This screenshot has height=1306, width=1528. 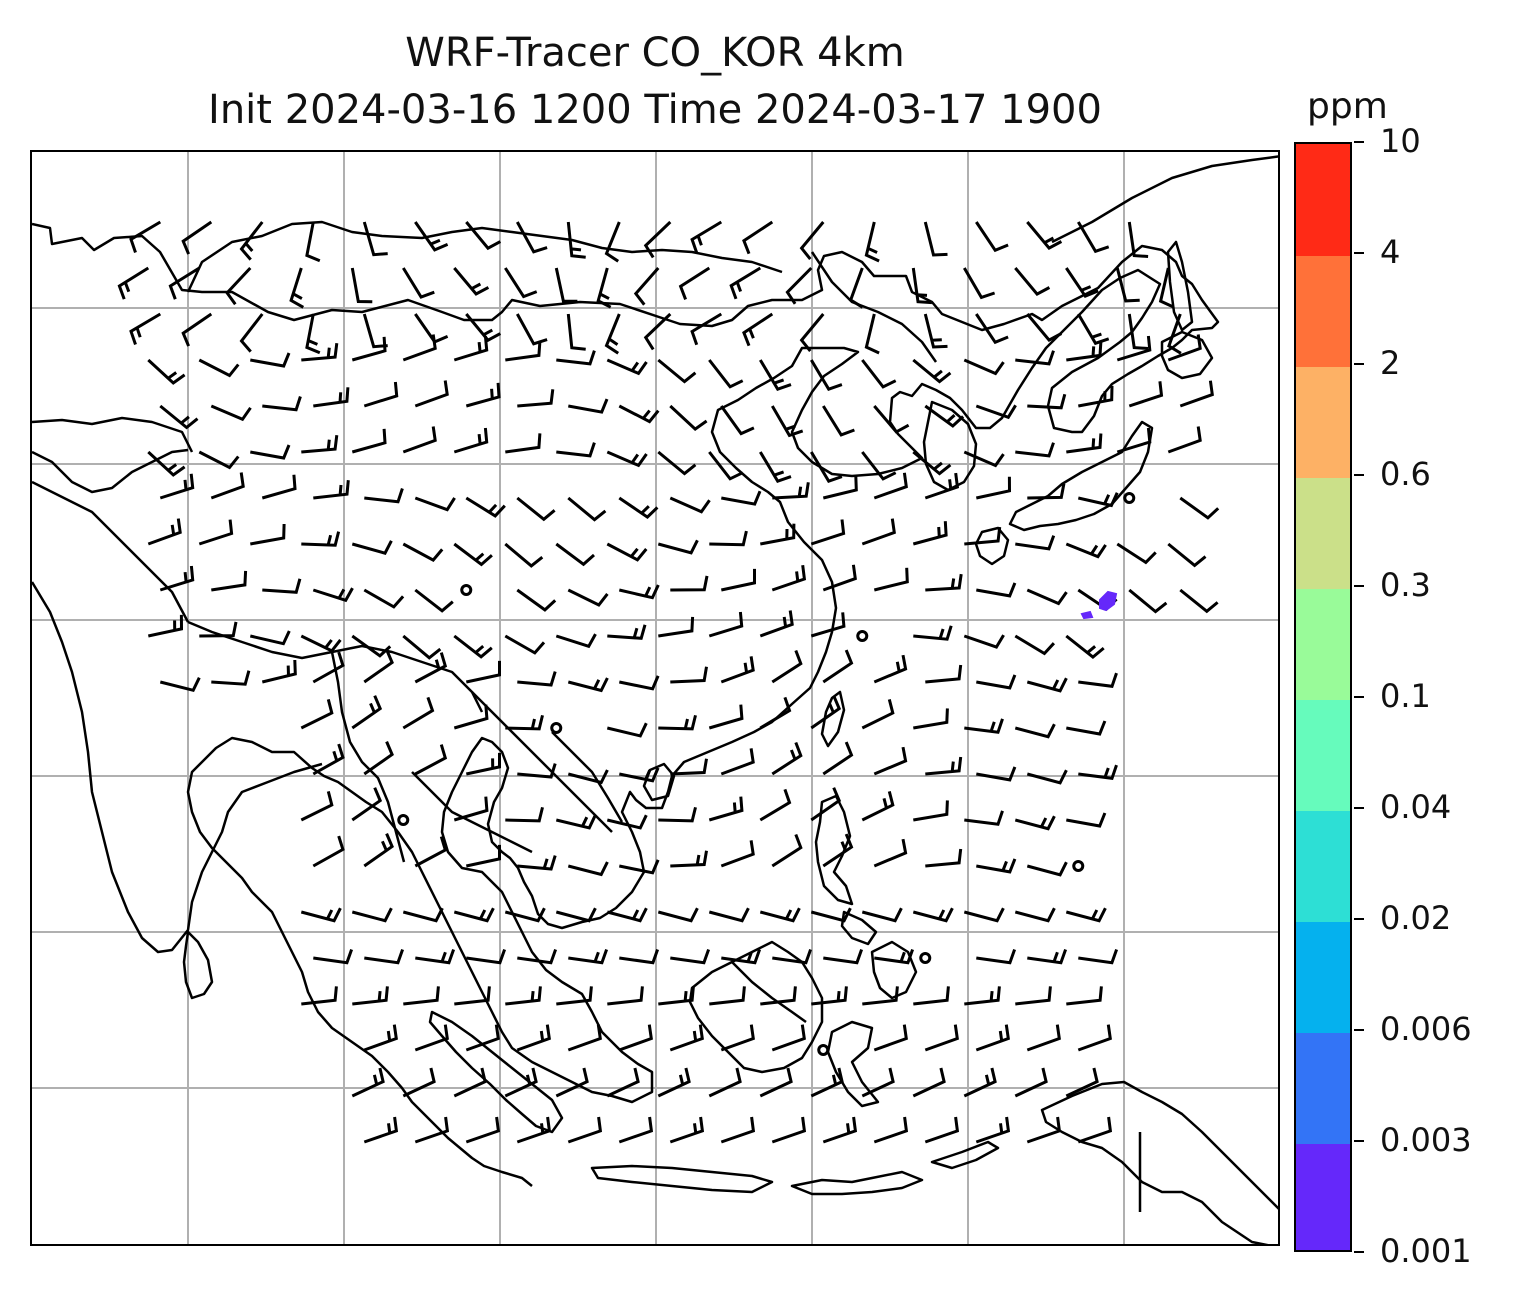 What do you see at coordinates (1347, 106) in the screenshot?
I see `colorbar-unit: ppm` at bounding box center [1347, 106].